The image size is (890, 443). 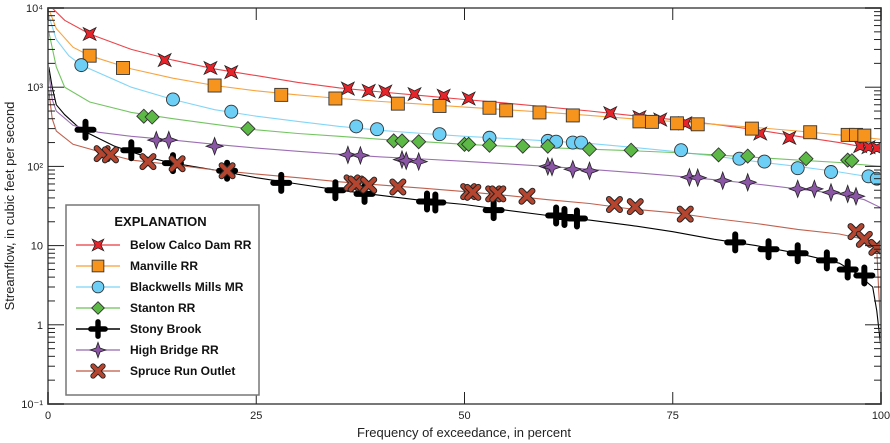 I want to click on legend-label: Stanton RR, so click(x=163, y=308).